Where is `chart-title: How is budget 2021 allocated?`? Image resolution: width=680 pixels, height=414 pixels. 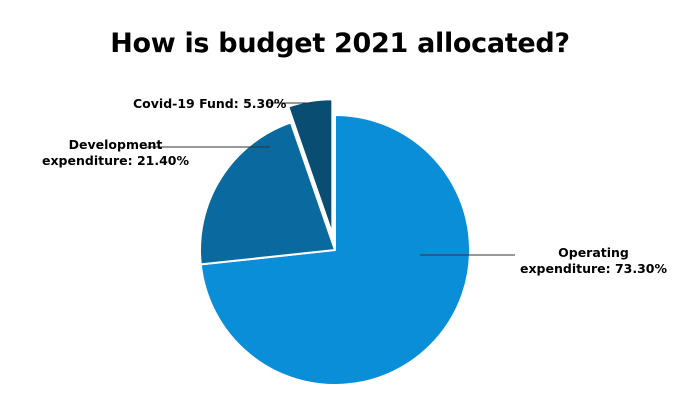
chart-title: How is budget 2021 allocated? is located at coordinates (340, 43).